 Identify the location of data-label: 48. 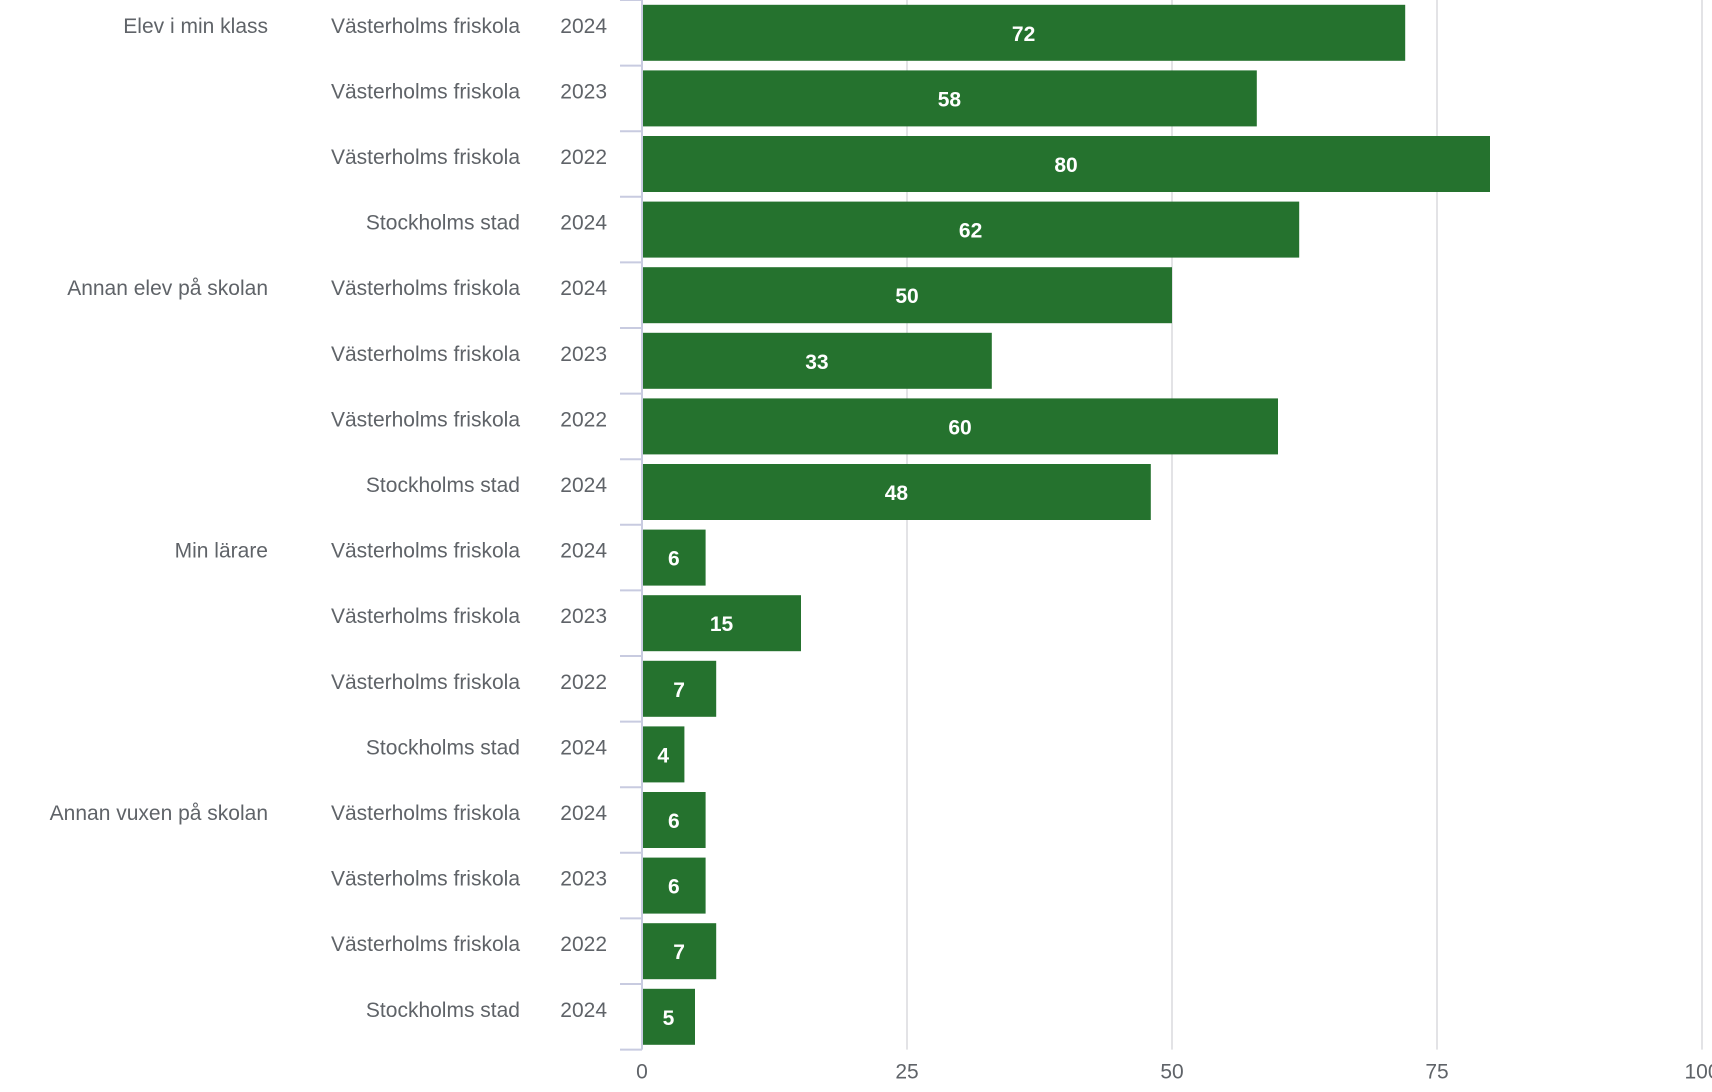
(897, 493).